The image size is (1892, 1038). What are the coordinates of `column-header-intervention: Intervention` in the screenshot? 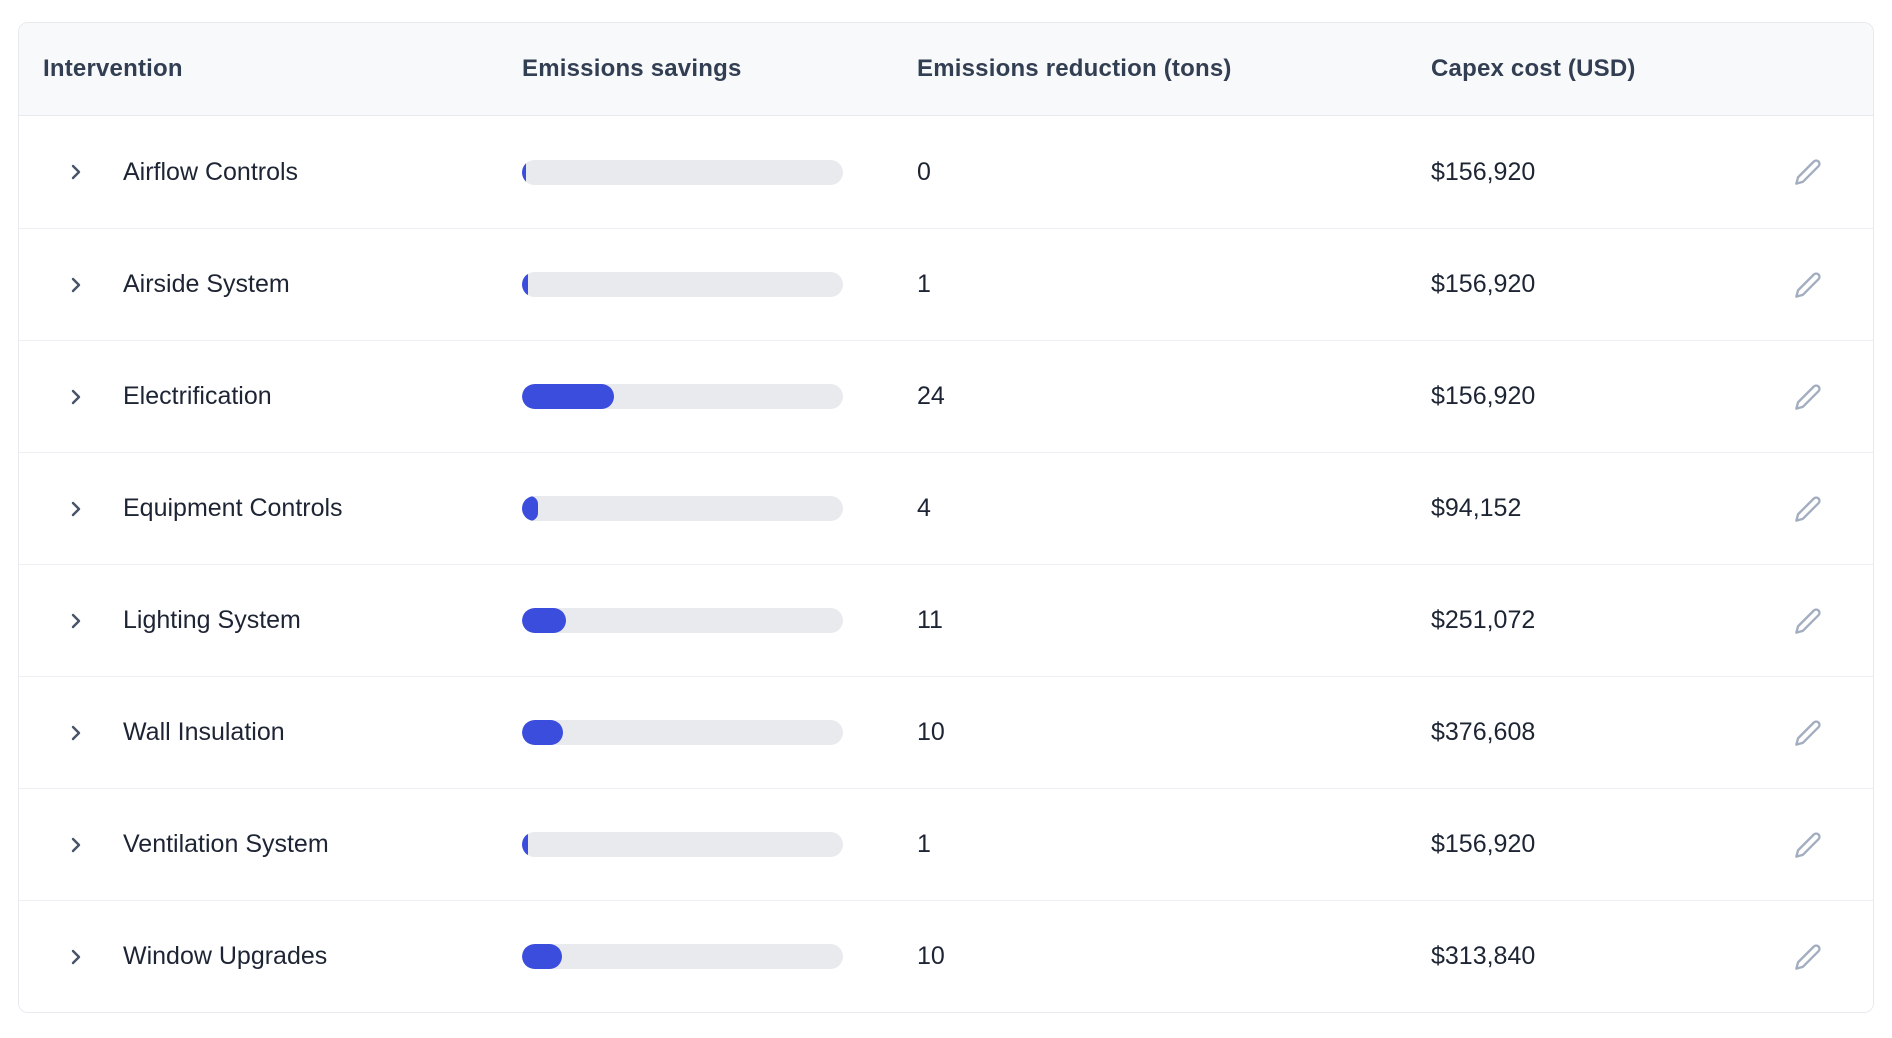 It's located at (113, 68).